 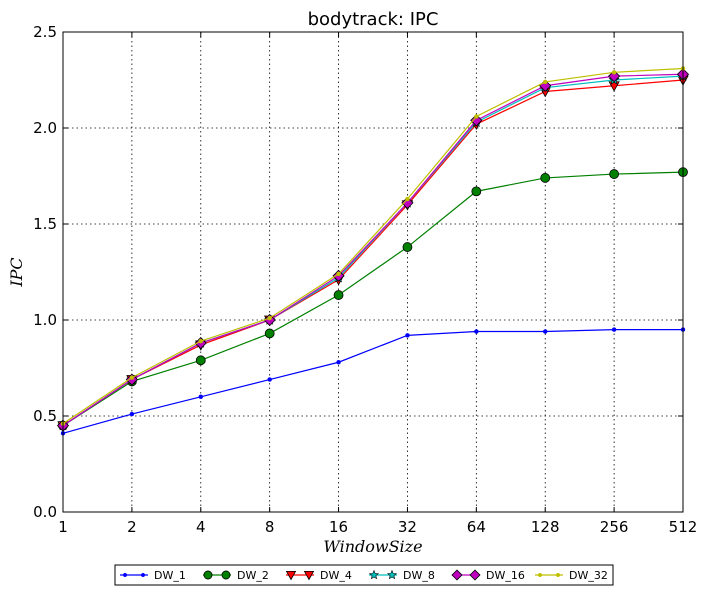 What do you see at coordinates (505, 575) in the screenshot?
I see `legend-label: DW_16` at bounding box center [505, 575].